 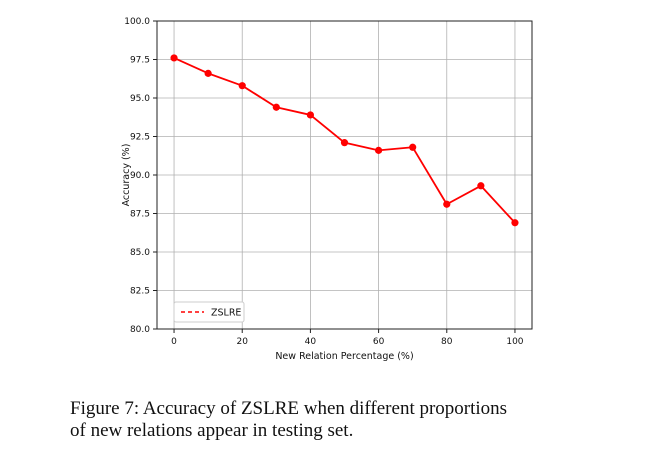 I want to click on x-tick-label: 60, so click(x=379, y=342).